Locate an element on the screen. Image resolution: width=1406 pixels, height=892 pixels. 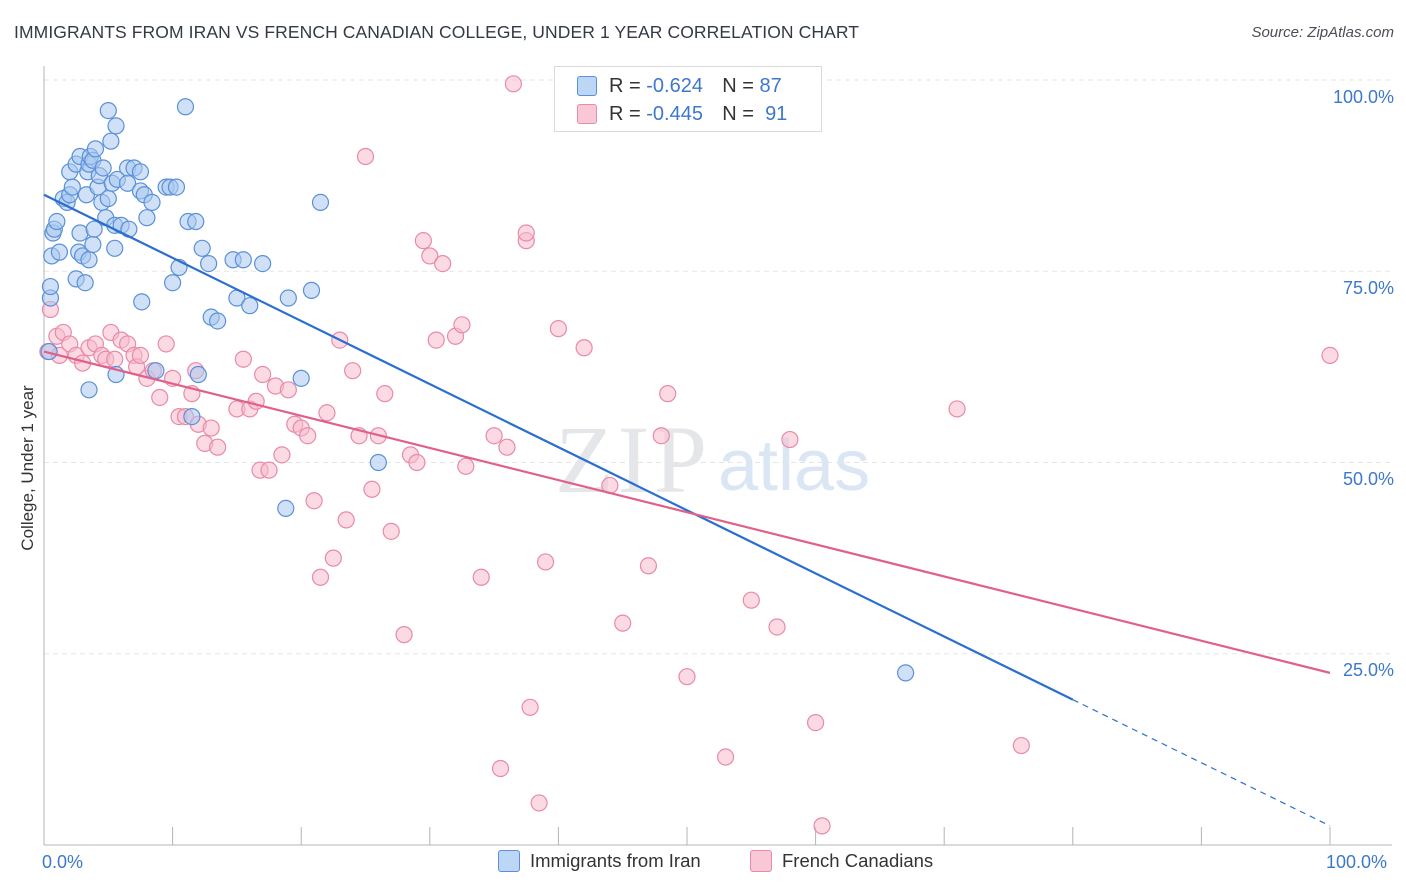
watermark-zip: ZIP is located at coordinates (633, 459).